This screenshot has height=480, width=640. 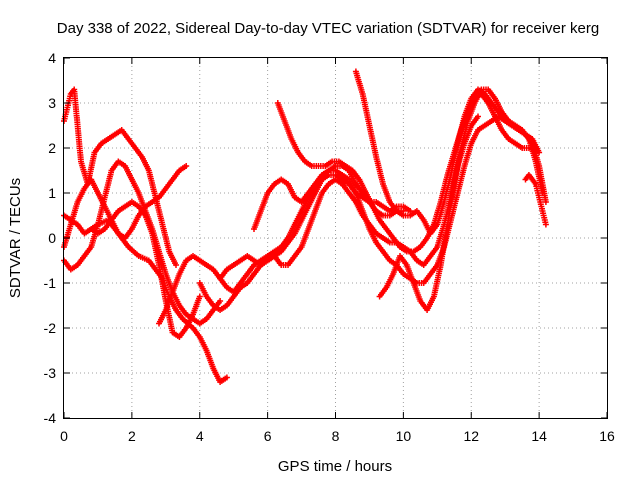 I want to click on x-tick-label: 10, so click(x=404, y=436).